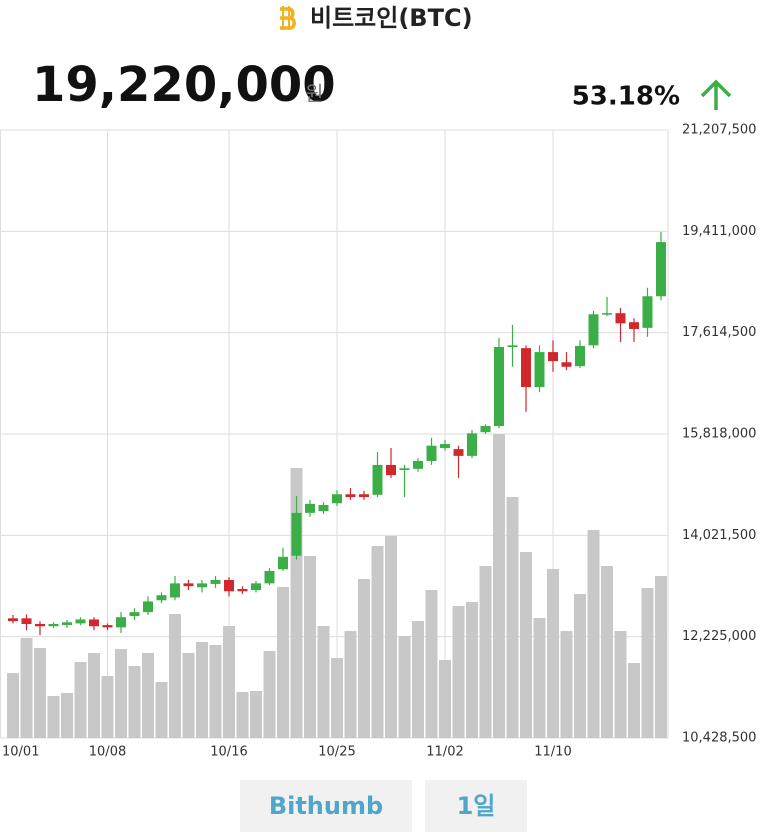 The height and width of the screenshot is (838, 760). Describe the element at coordinates (314, 94) in the screenshot. I see `currency: 원` at that location.